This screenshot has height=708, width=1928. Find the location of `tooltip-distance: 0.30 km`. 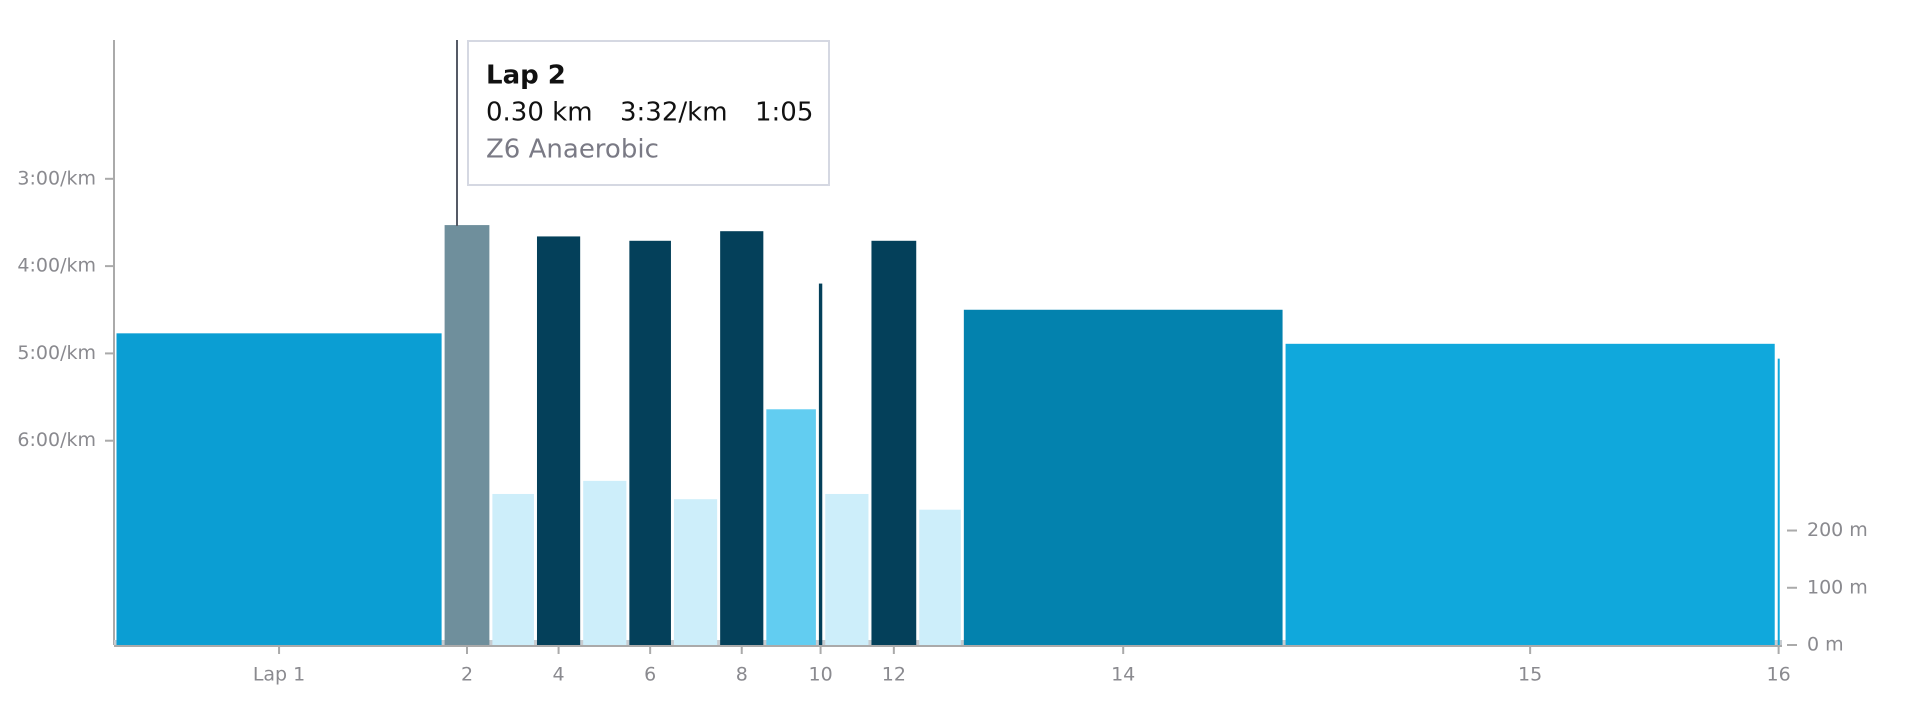

tooltip-distance: 0.30 km is located at coordinates (539, 113).